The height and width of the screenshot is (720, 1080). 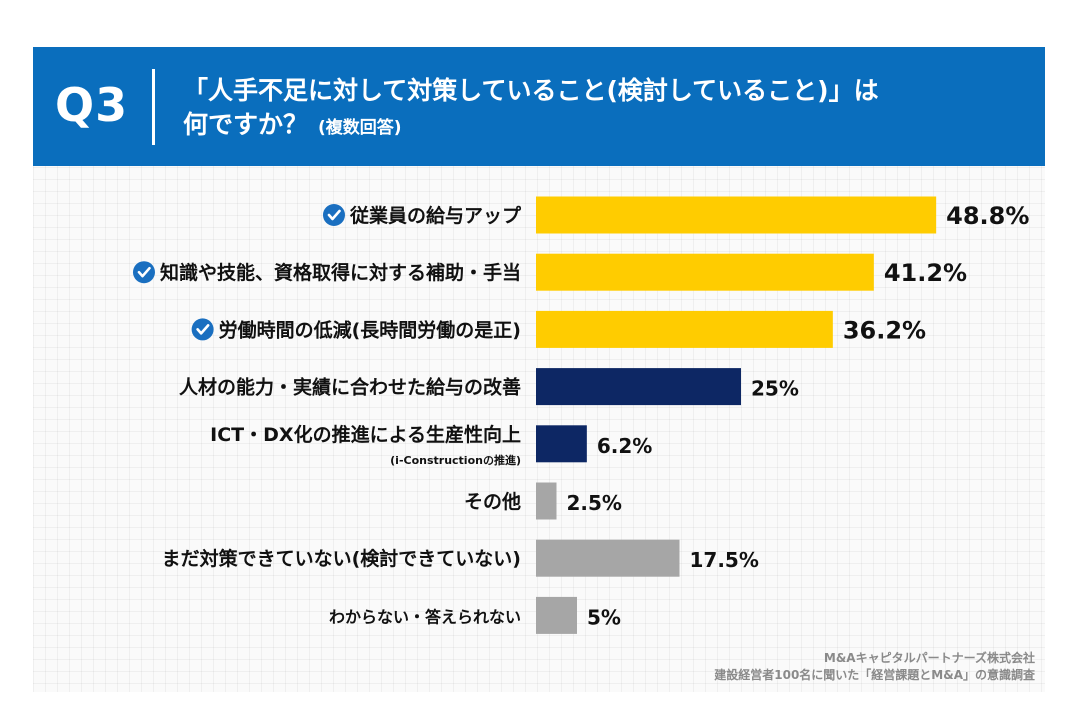 I want to click on value-label-4: 25%, so click(x=775, y=389).